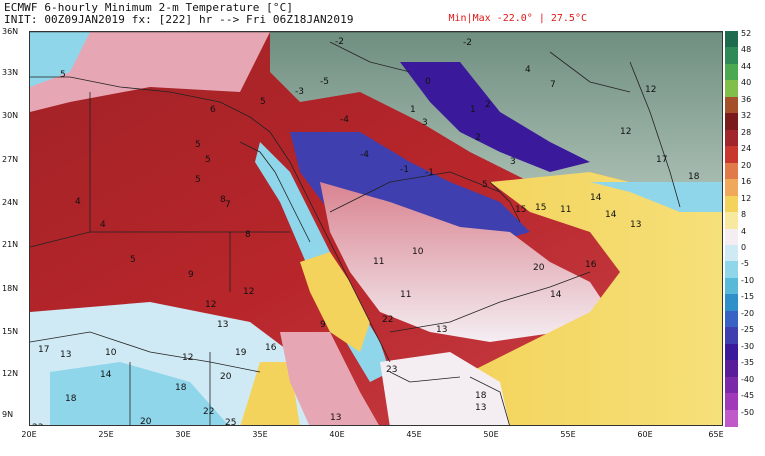 This screenshot has width=765, height=456. Describe the element at coordinates (428, 82) in the screenshot. I see `map-value: 0` at that location.